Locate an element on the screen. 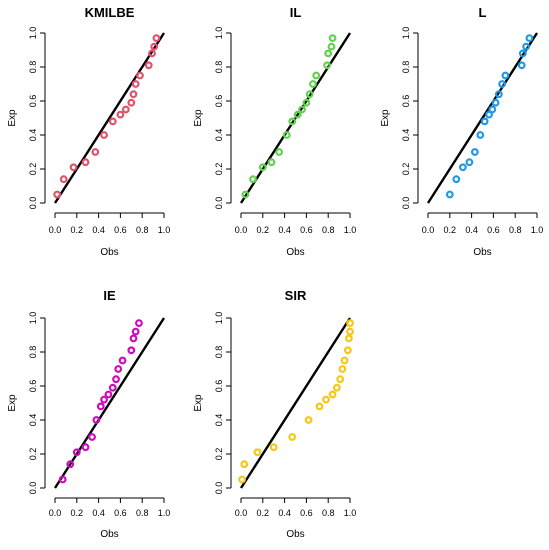 The width and height of the screenshot is (549, 550). panel-title: IE is located at coordinates (109, 295).